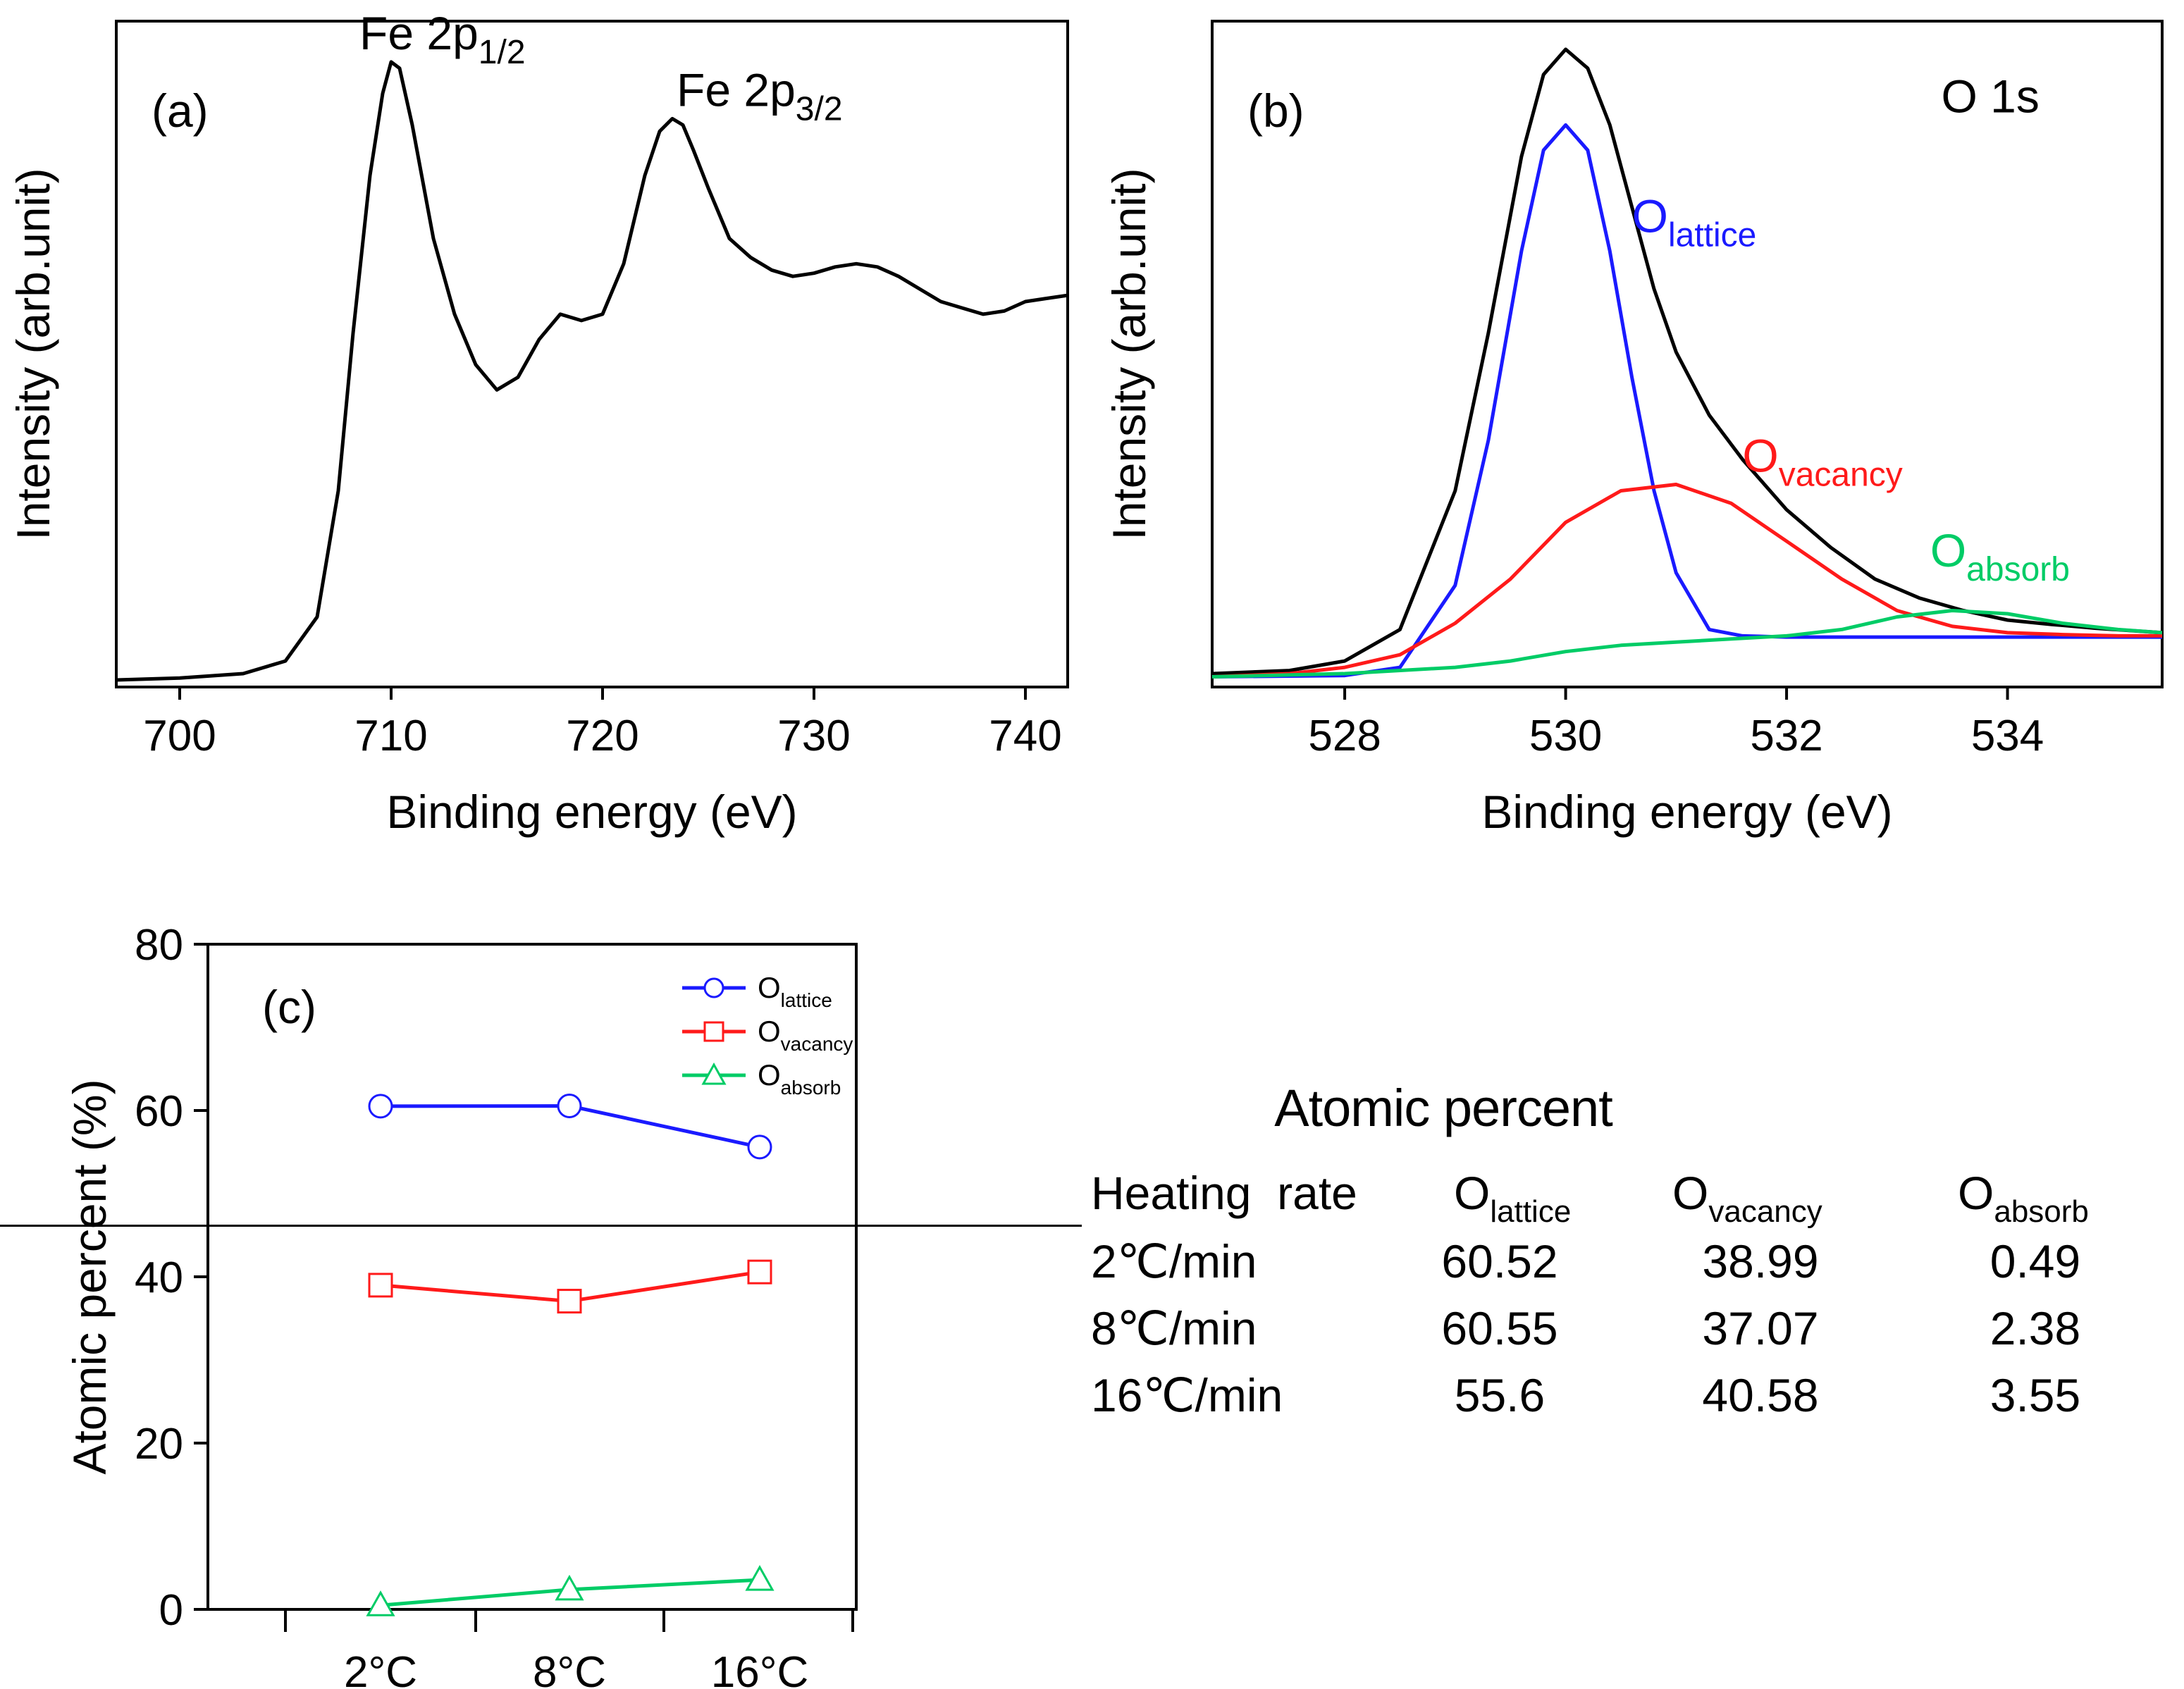 This screenshot has width=2184, height=1689. Describe the element at coordinates (1224, 1193) in the screenshot. I see `header-heating-rate: Heating rate` at that location.